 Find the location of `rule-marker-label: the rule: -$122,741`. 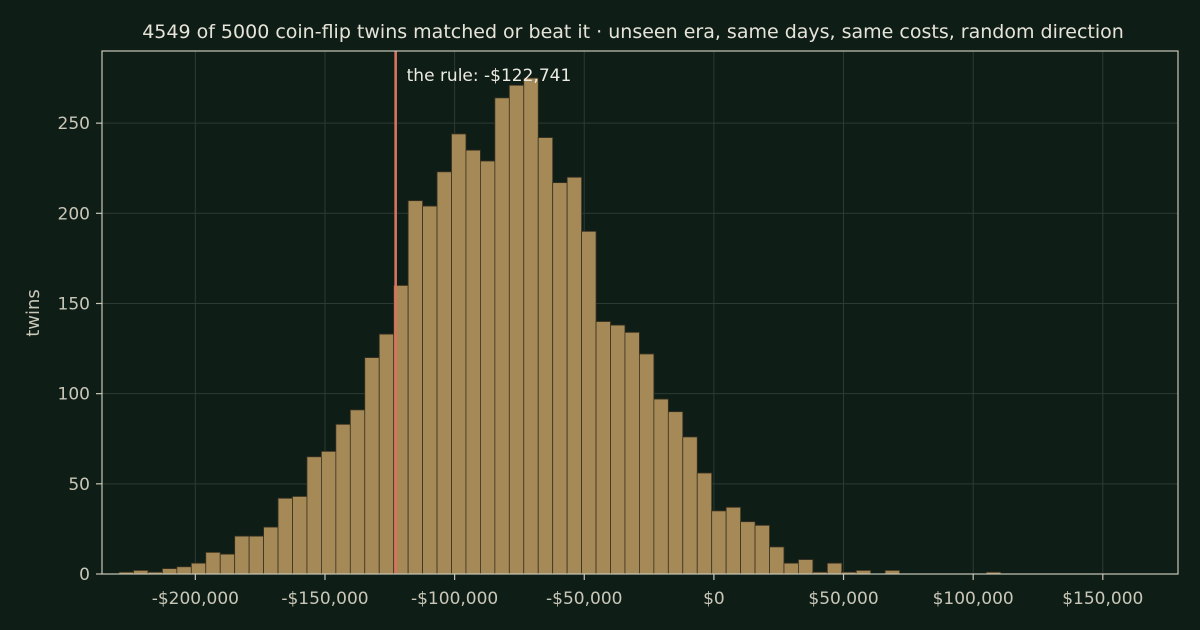

rule-marker-label: the rule: -$122,741 is located at coordinates (489, 76).